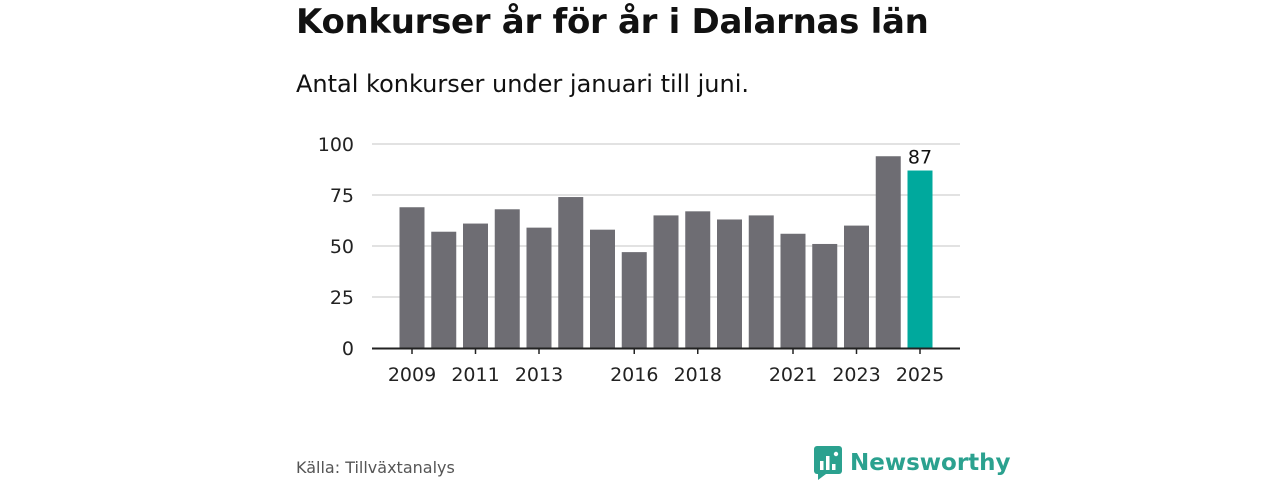 The width and height of the screenshot is (1280, 480). Describe the element at coordinates (475, 285) in the screenshot. I see `bar-2011` at that location.